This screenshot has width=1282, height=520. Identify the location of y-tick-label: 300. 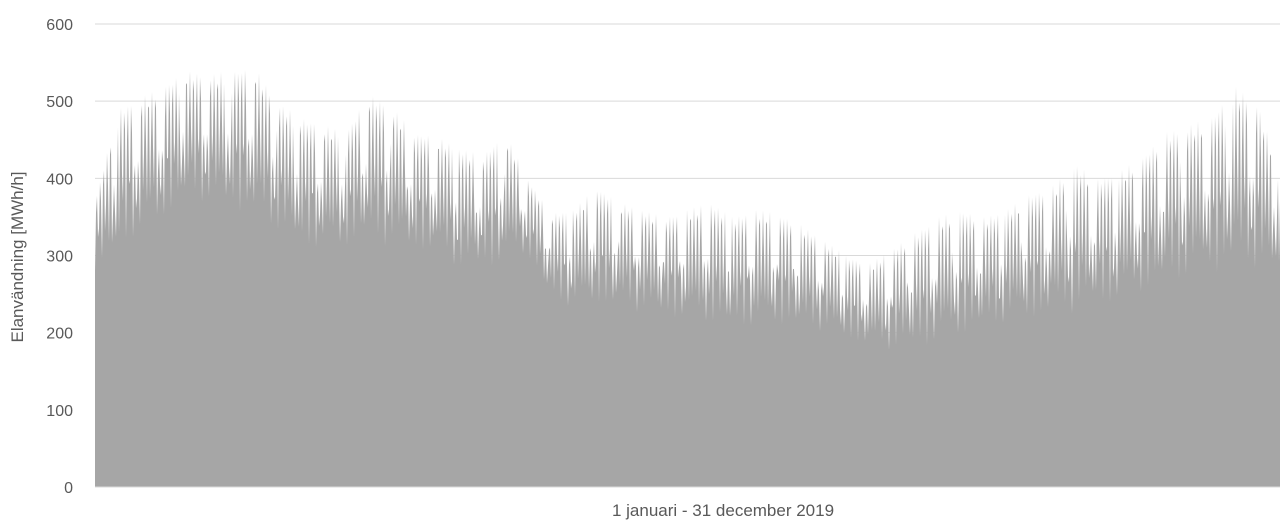
(59, 257).